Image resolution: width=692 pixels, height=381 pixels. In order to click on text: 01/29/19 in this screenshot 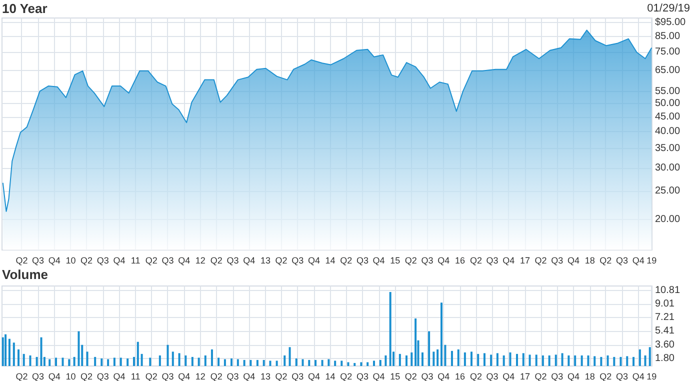, I will do `click(668, 8)`.